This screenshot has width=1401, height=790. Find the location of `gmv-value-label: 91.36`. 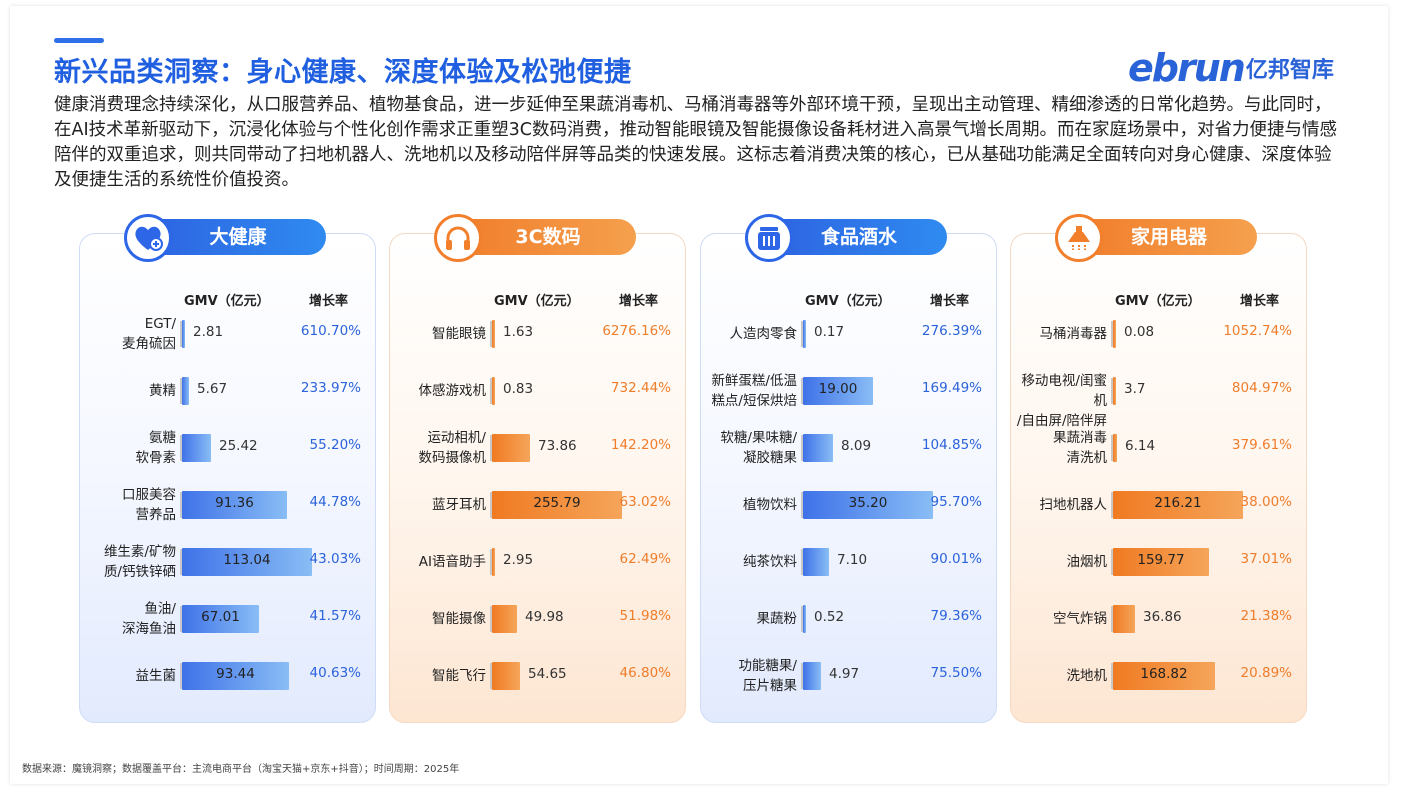

gmv-value-label: 91.36 is located at coordinates (234, 503).